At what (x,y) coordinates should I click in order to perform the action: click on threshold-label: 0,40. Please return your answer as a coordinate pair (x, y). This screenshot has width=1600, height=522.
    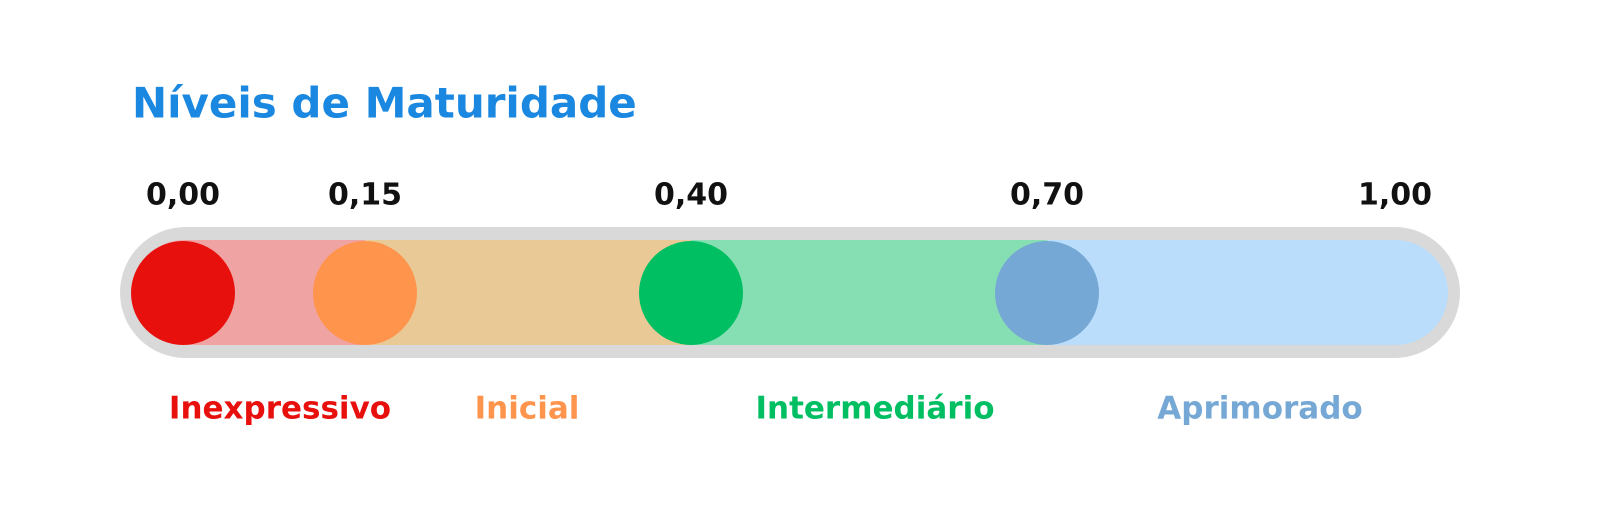
    Looking at the image, I should click on (691, 195).